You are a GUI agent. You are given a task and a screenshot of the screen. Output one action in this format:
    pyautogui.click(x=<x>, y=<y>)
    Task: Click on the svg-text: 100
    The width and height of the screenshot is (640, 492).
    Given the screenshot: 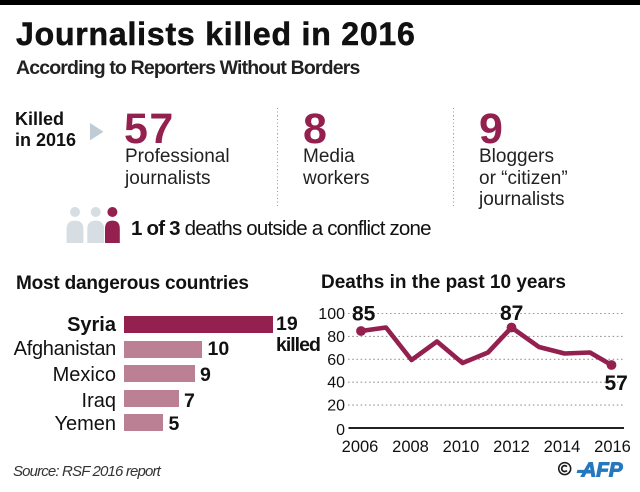 What is the action you would take?
    pyautogui.click(x=331, y=314)
    